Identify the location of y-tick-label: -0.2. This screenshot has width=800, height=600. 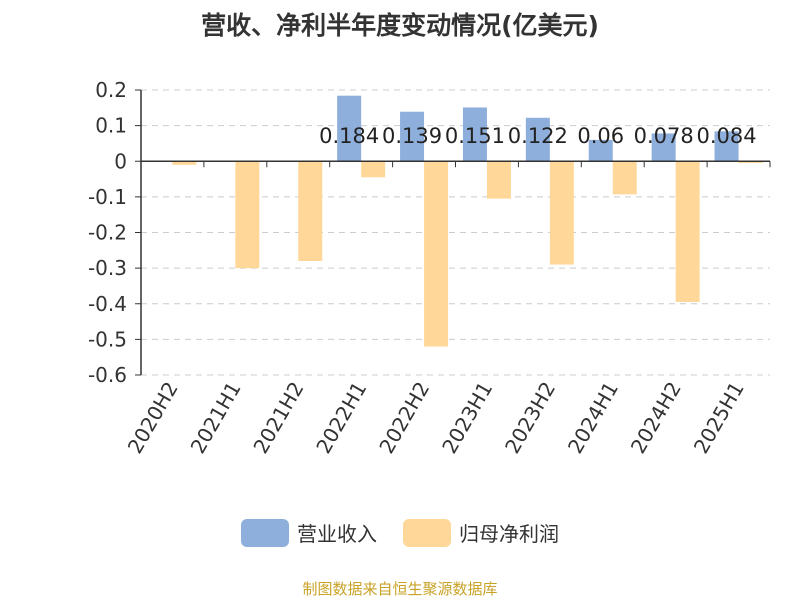
(107, 233).